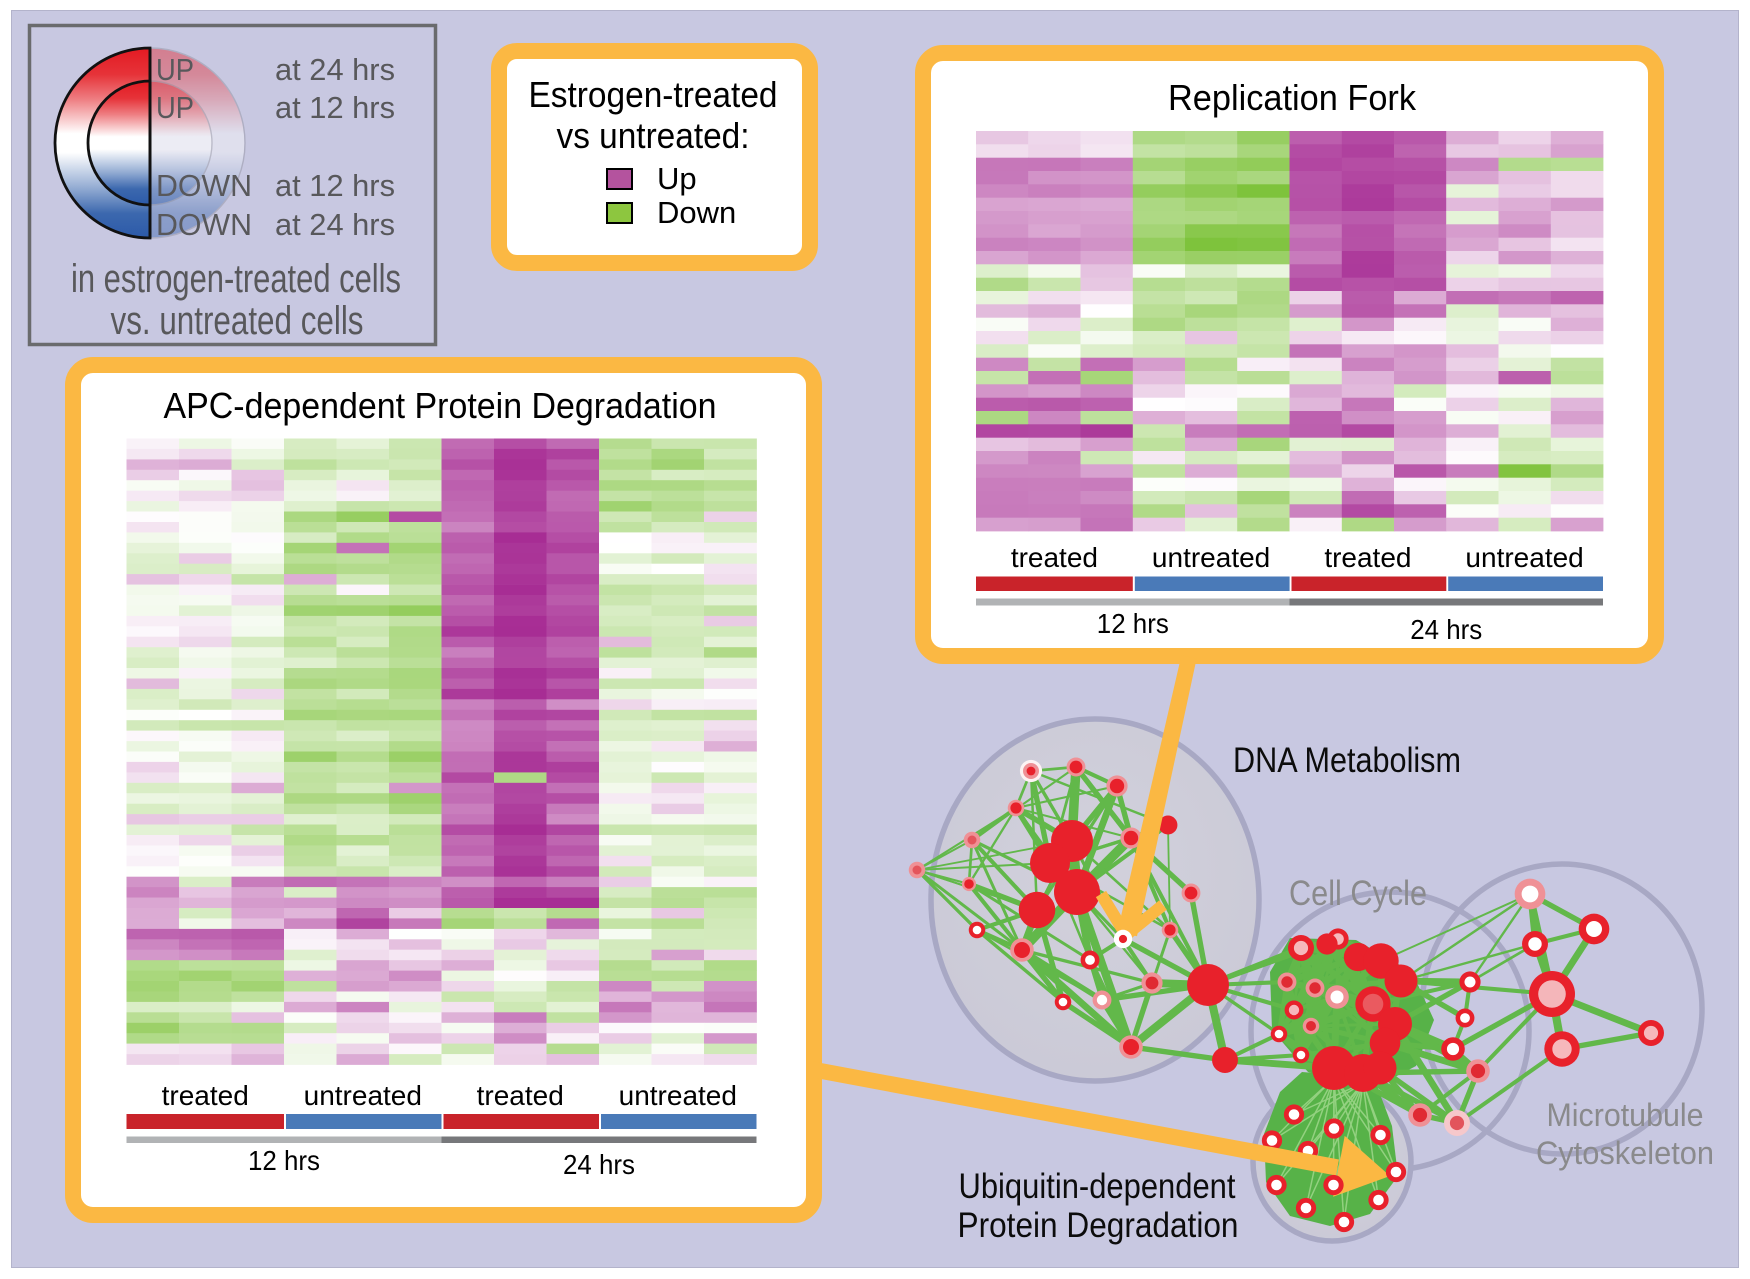 This screenshot has width=1750, height=1279. Describe the element at coordinates (1292, 97) in the screenshot. I see `svg-text: Replication Fork` at that location.